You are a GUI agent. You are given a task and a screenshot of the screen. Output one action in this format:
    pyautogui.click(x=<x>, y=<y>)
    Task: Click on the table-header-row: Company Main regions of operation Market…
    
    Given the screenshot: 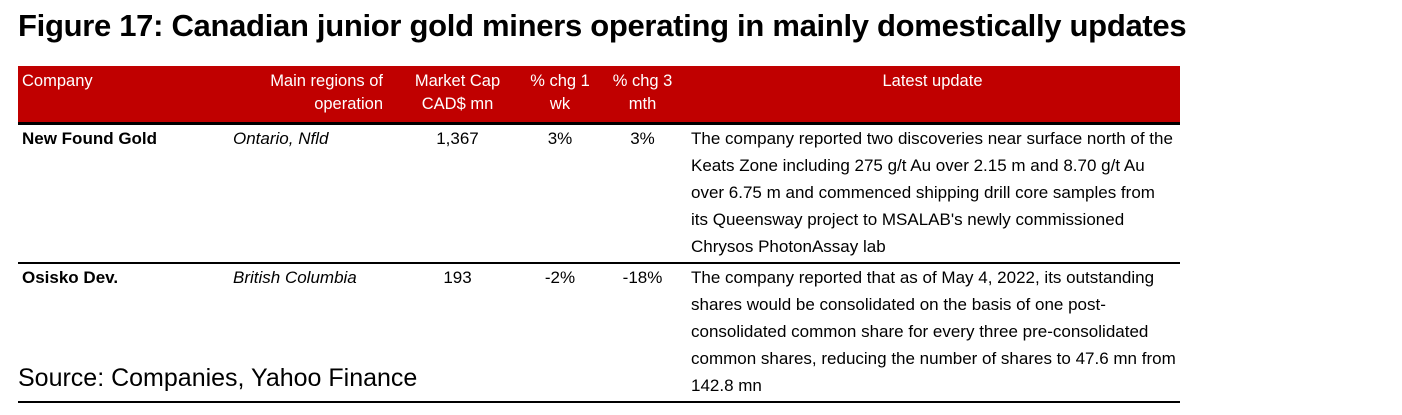 What is the action you would take?
    pyautogui.click(x=599, y=95)
    